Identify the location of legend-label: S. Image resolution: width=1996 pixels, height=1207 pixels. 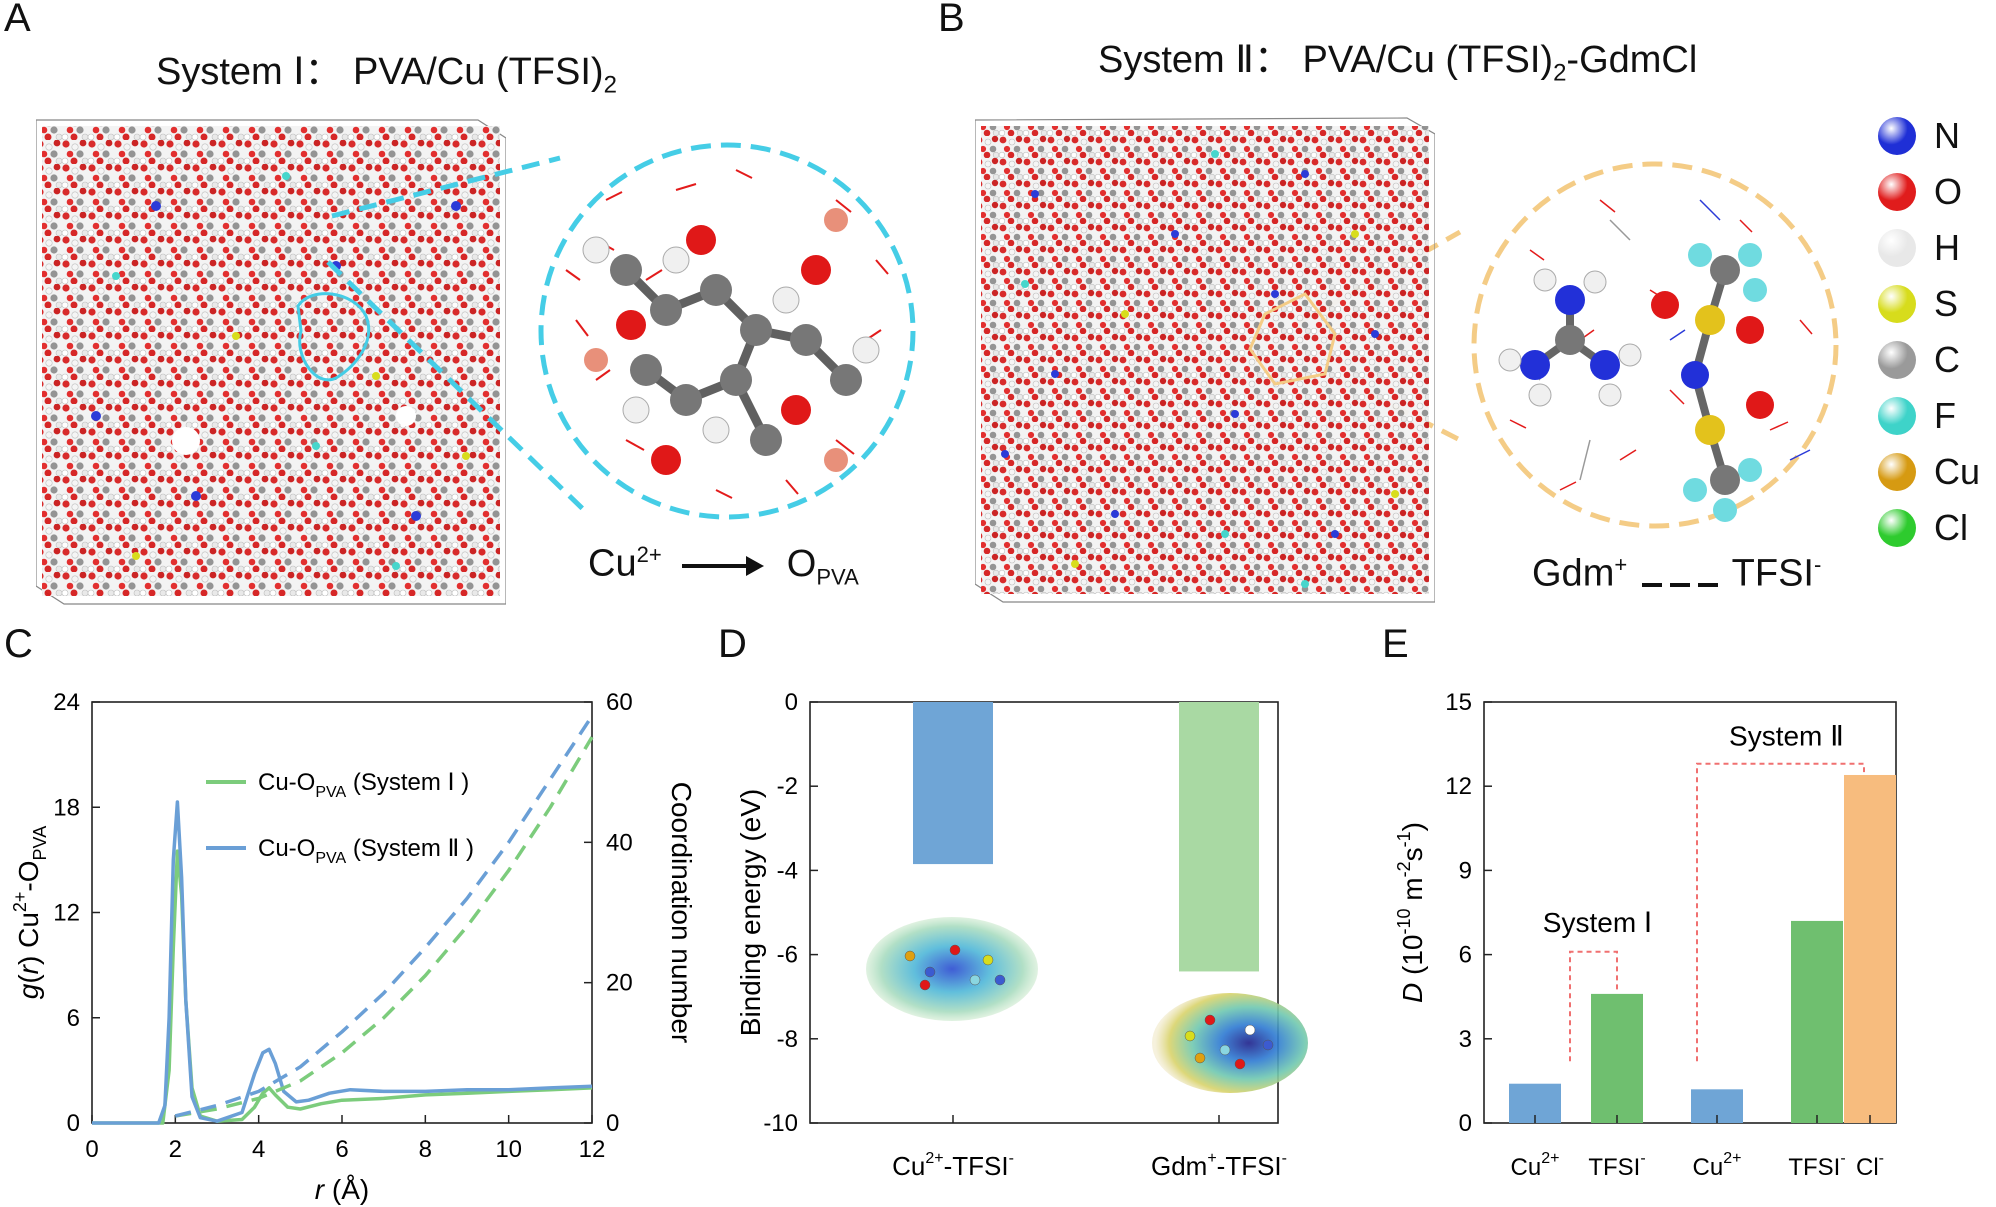
(1946, 303).